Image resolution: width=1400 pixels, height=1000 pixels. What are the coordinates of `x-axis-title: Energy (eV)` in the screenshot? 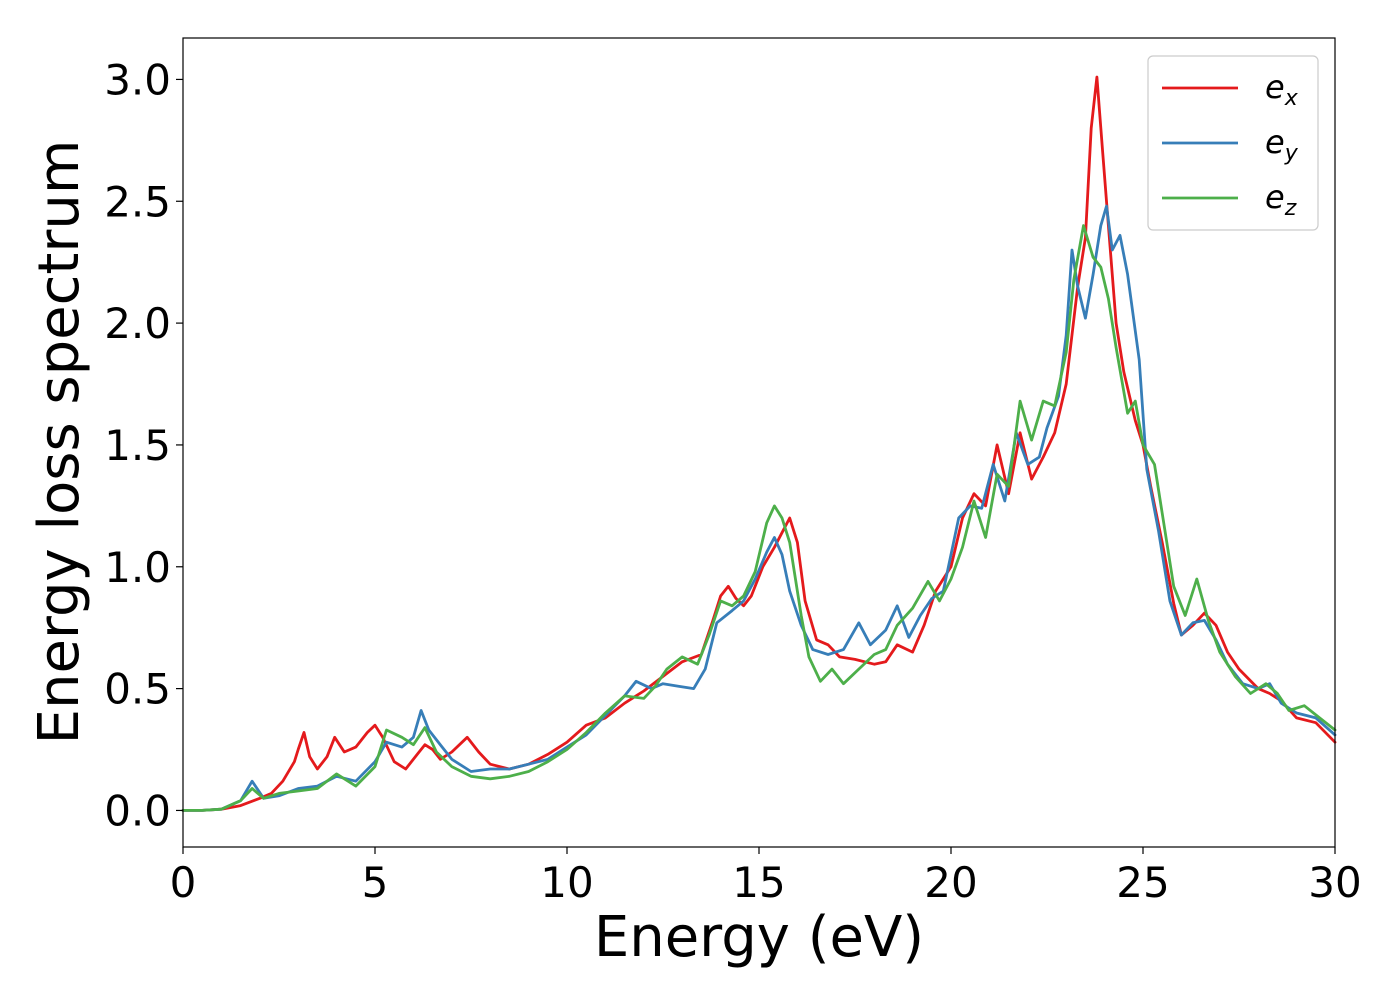 It's located at (759, 937).